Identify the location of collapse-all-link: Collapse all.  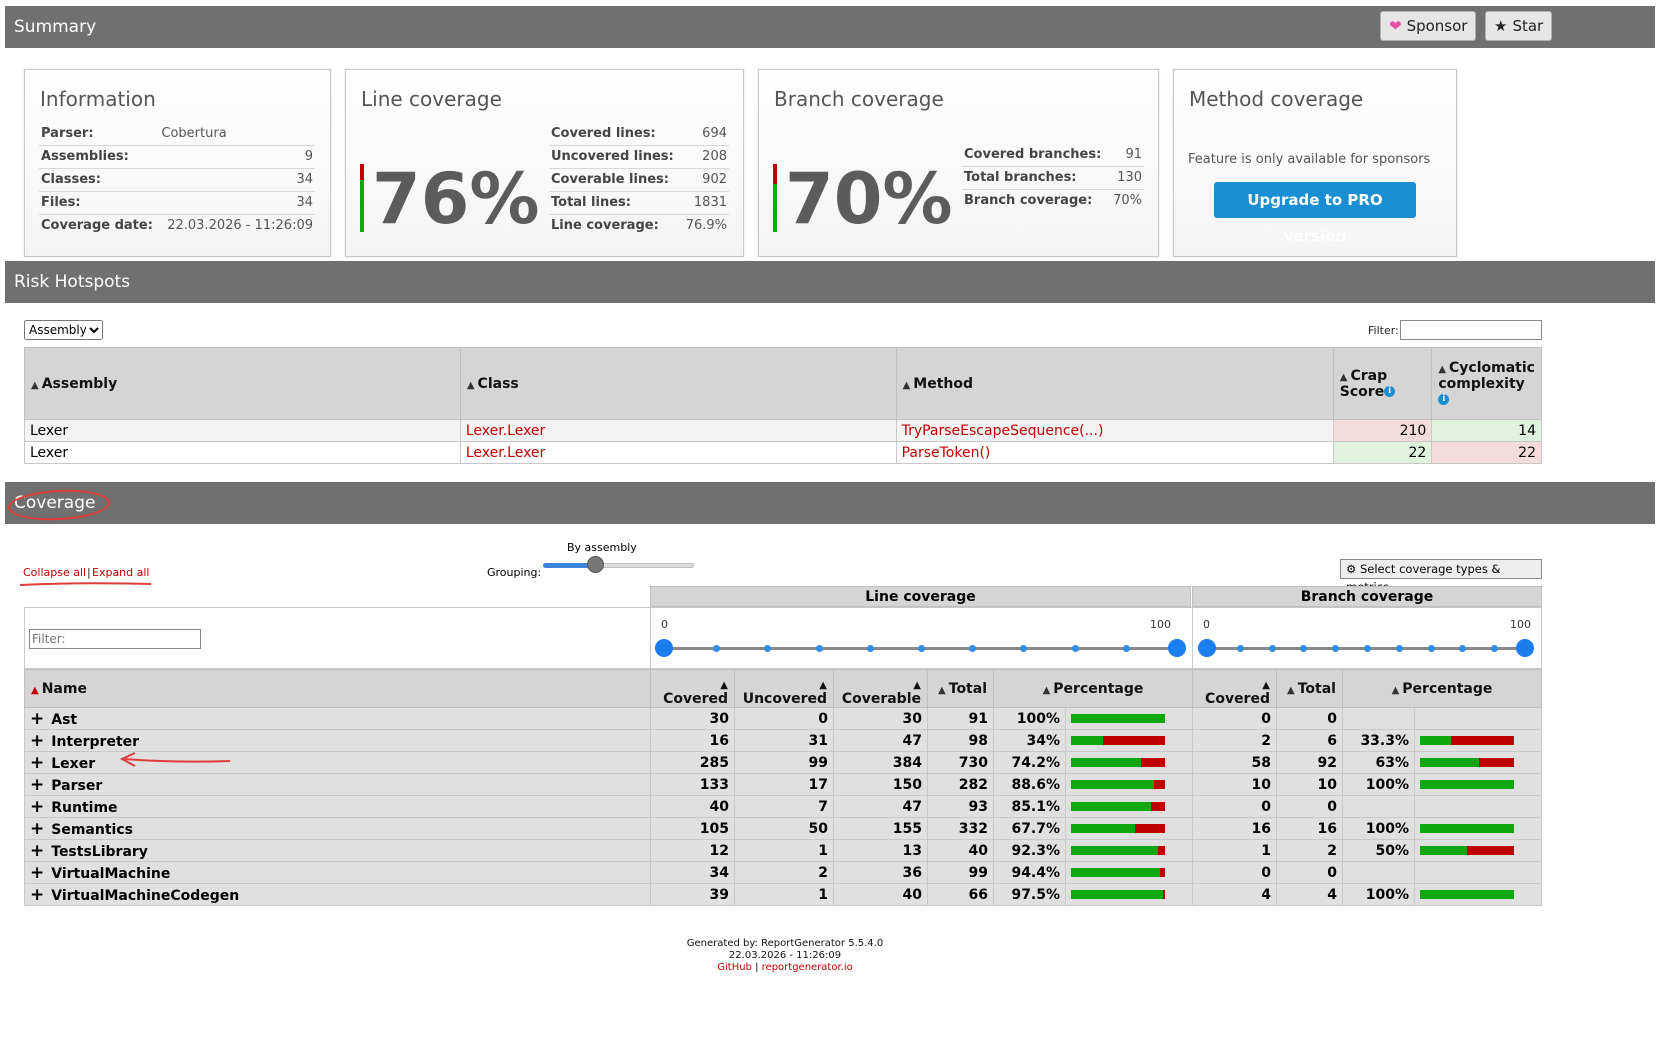
(55, 572).